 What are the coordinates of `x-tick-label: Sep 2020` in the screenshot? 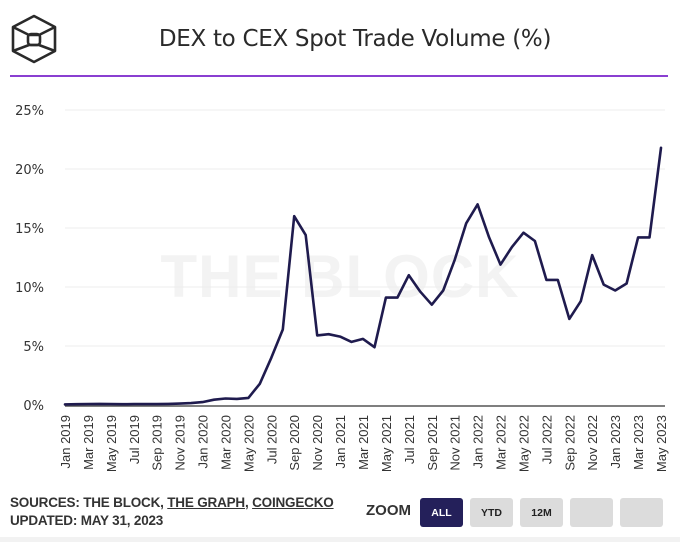 It's located at (294, 443).